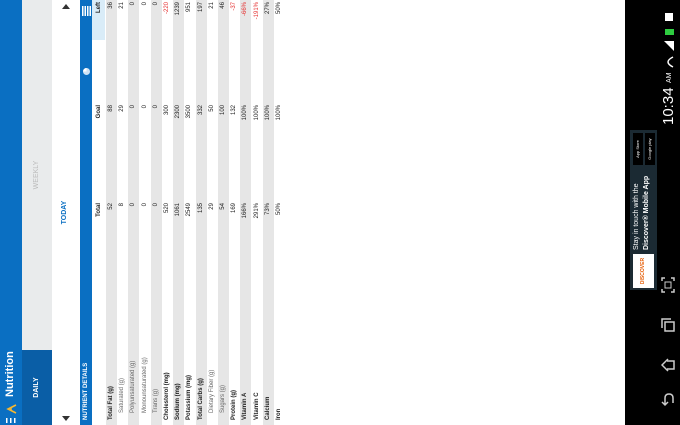 The width and height of the screenshot is (680, 425). I want to click on app-title: Nutrition, so click(10, 374).